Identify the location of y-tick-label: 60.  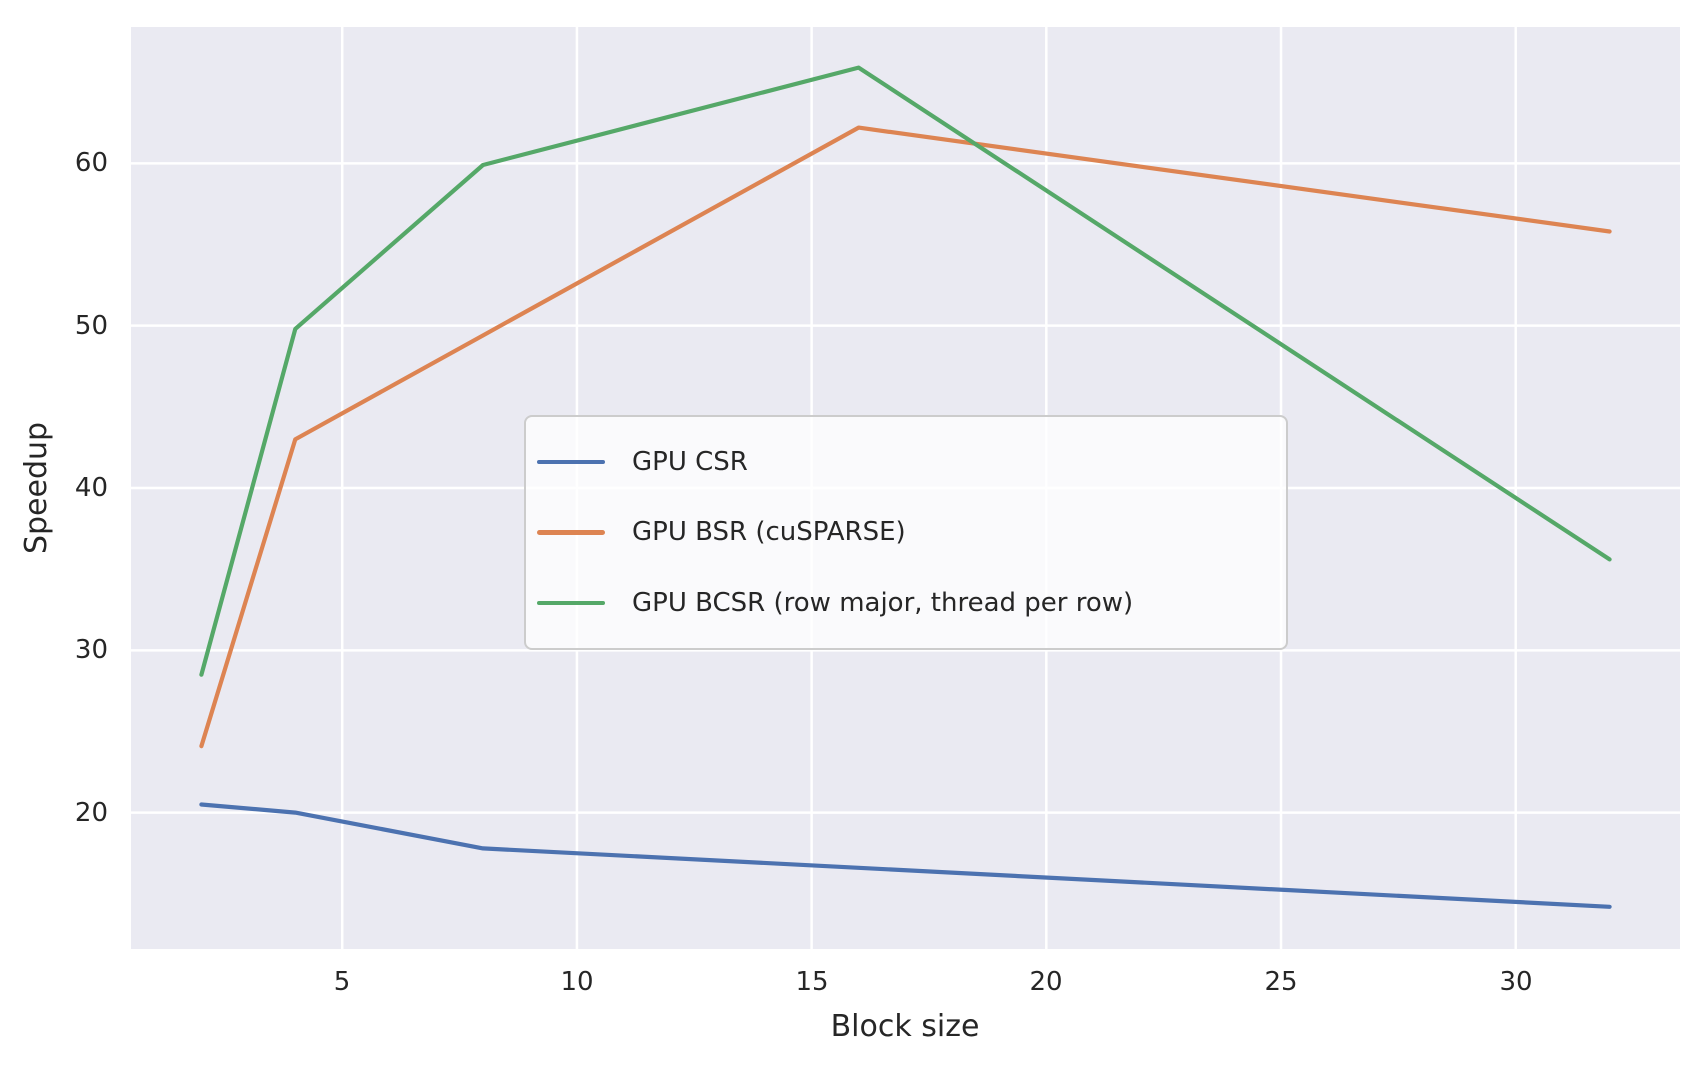
(91, 163).